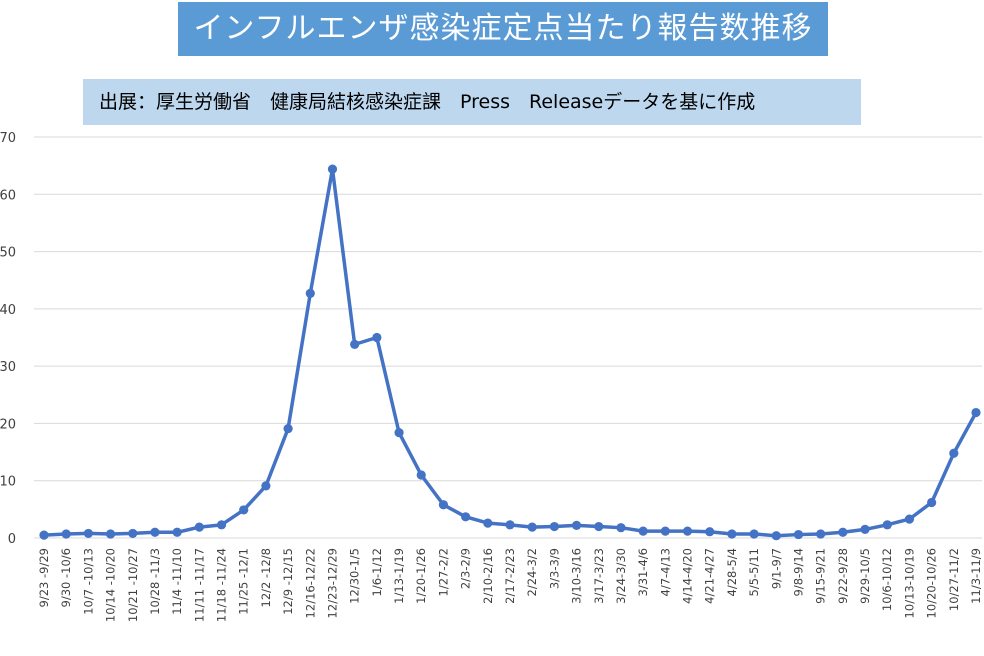  I want to click on chart-title: インフルエンザ感染症定点当たり報告数推移, so click(503, 29).